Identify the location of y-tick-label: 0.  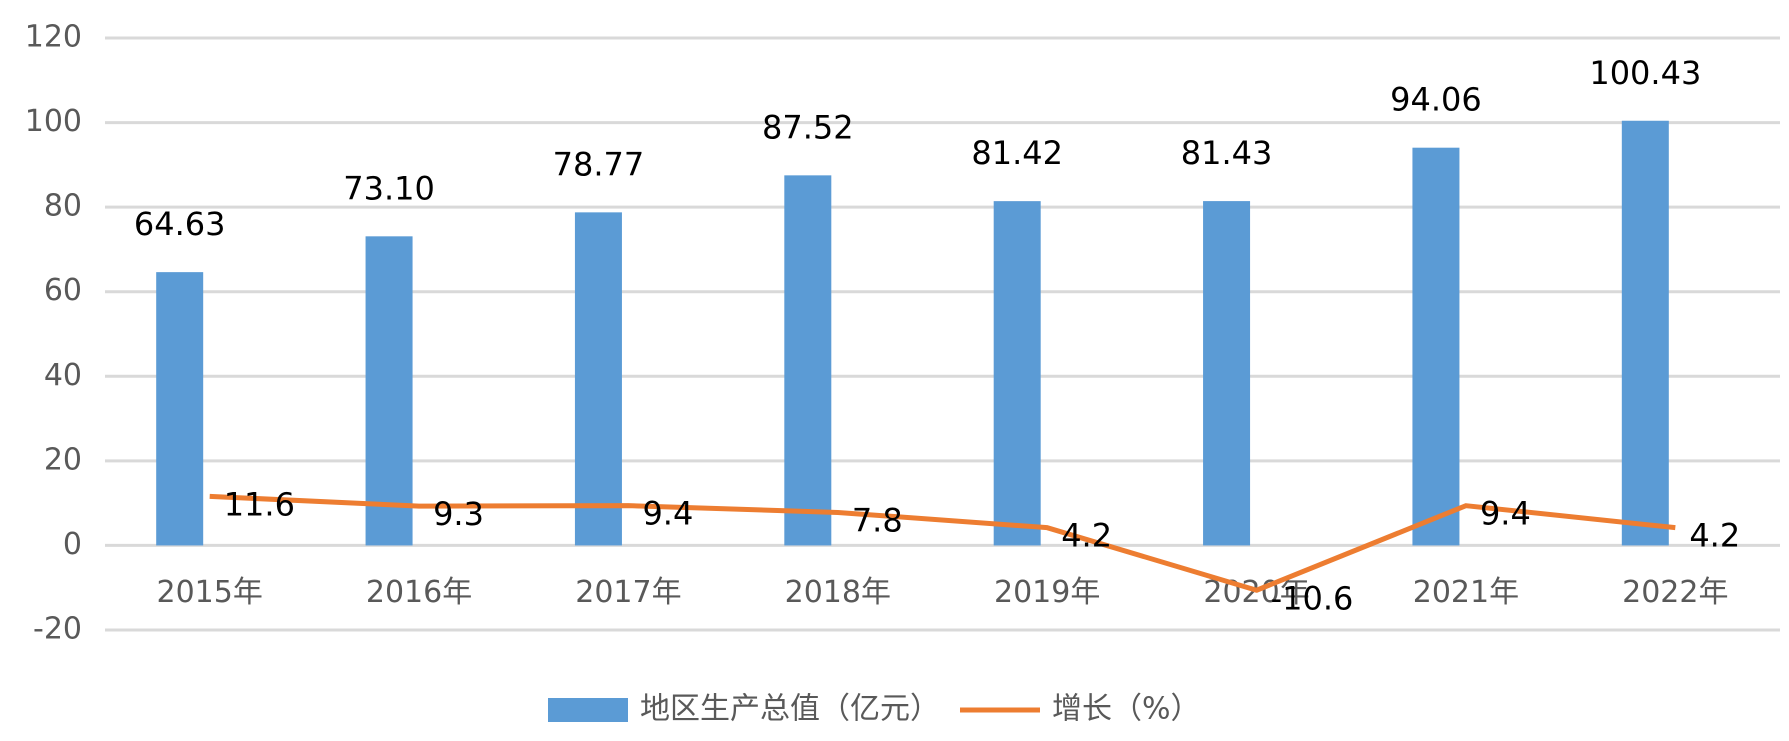
(72, 544).